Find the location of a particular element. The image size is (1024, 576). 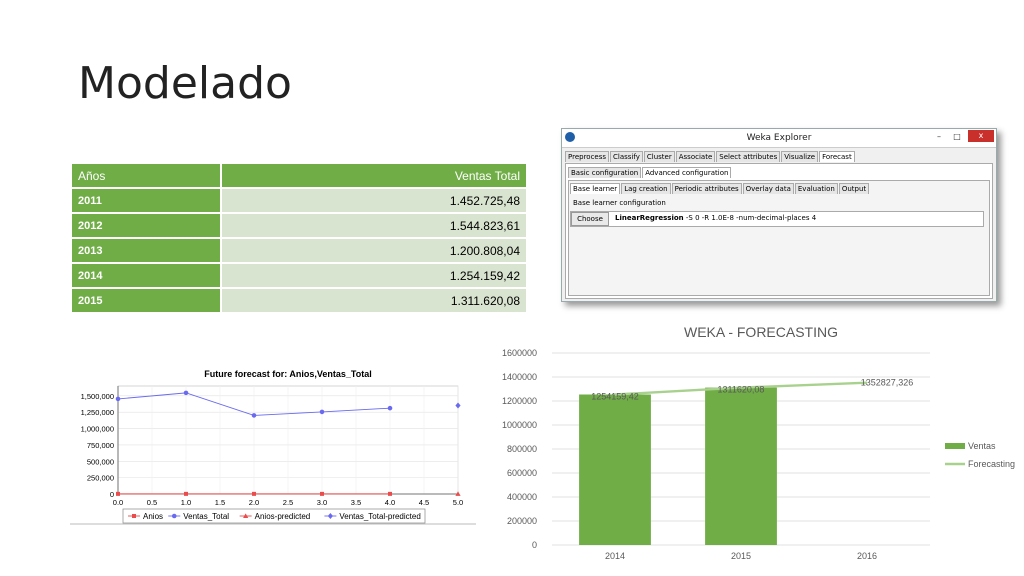

table-row: 2011 1.452.725,48 is located at coordinates (298, 200).